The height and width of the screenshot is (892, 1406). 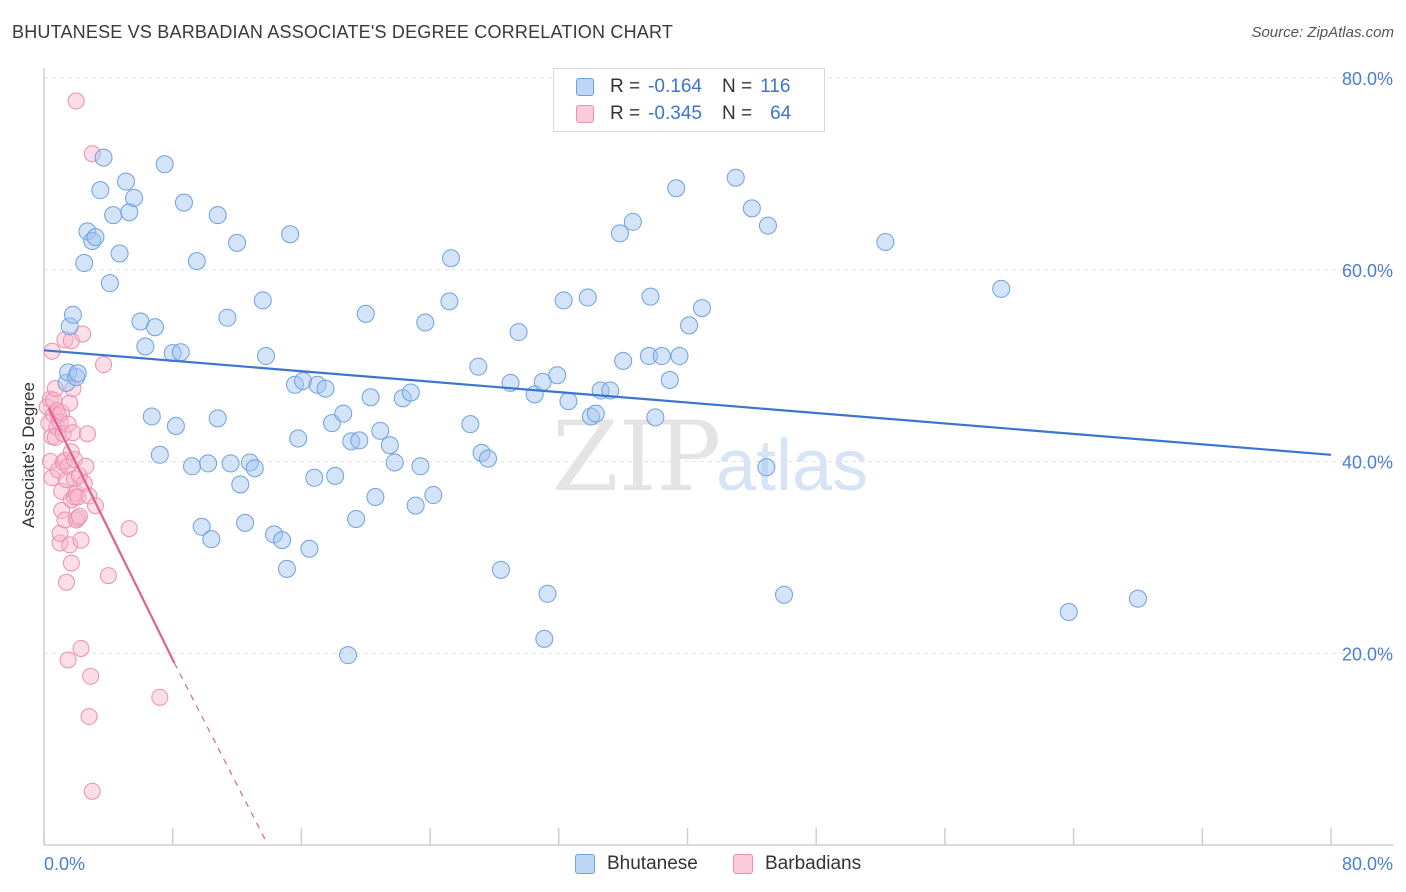 I want to click on y-tick-label: 40.0%, so click(x=1367, y=463).